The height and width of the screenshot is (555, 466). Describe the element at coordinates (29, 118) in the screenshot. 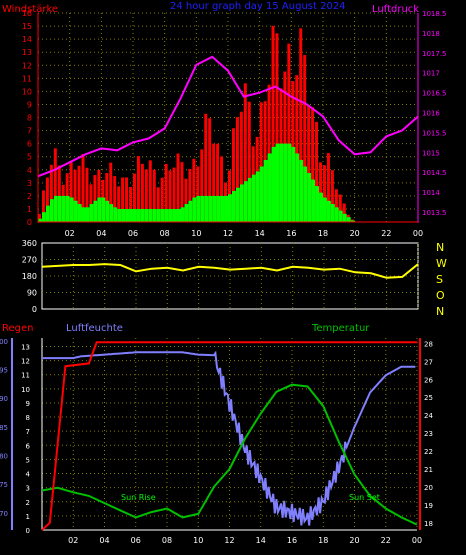

I see `wind-tick-label: 8` at that location.